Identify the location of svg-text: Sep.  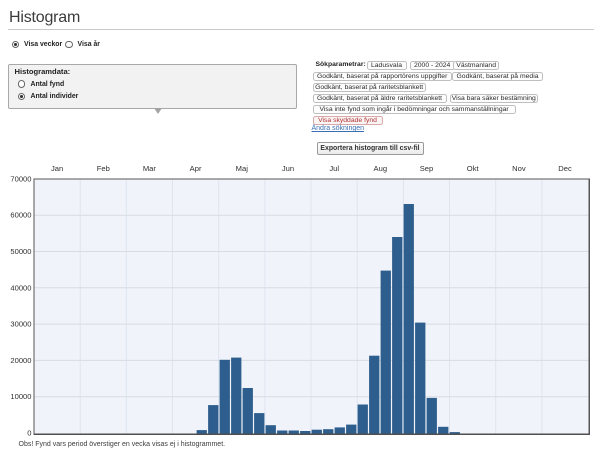
(427, 168).